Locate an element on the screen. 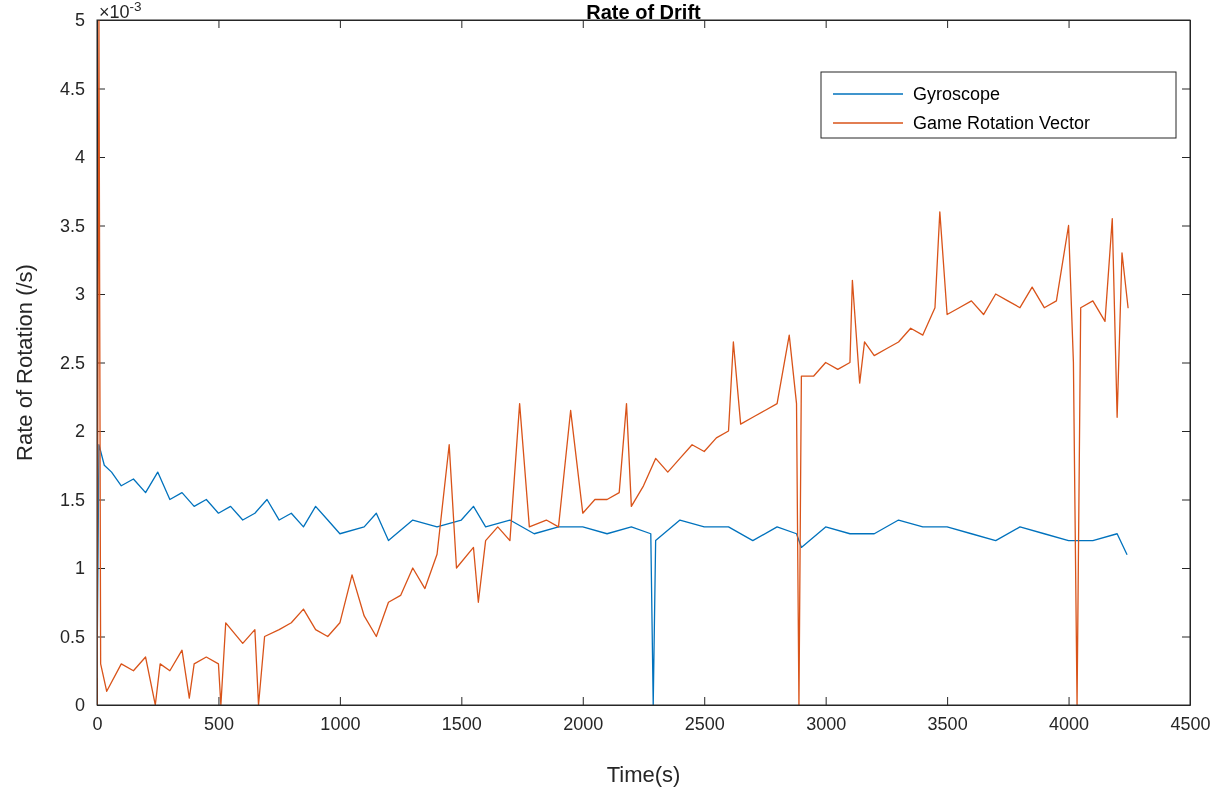 This screenshot has height=789, width=1229. x-tick-label: 500 is located at coordinates (218, 723).